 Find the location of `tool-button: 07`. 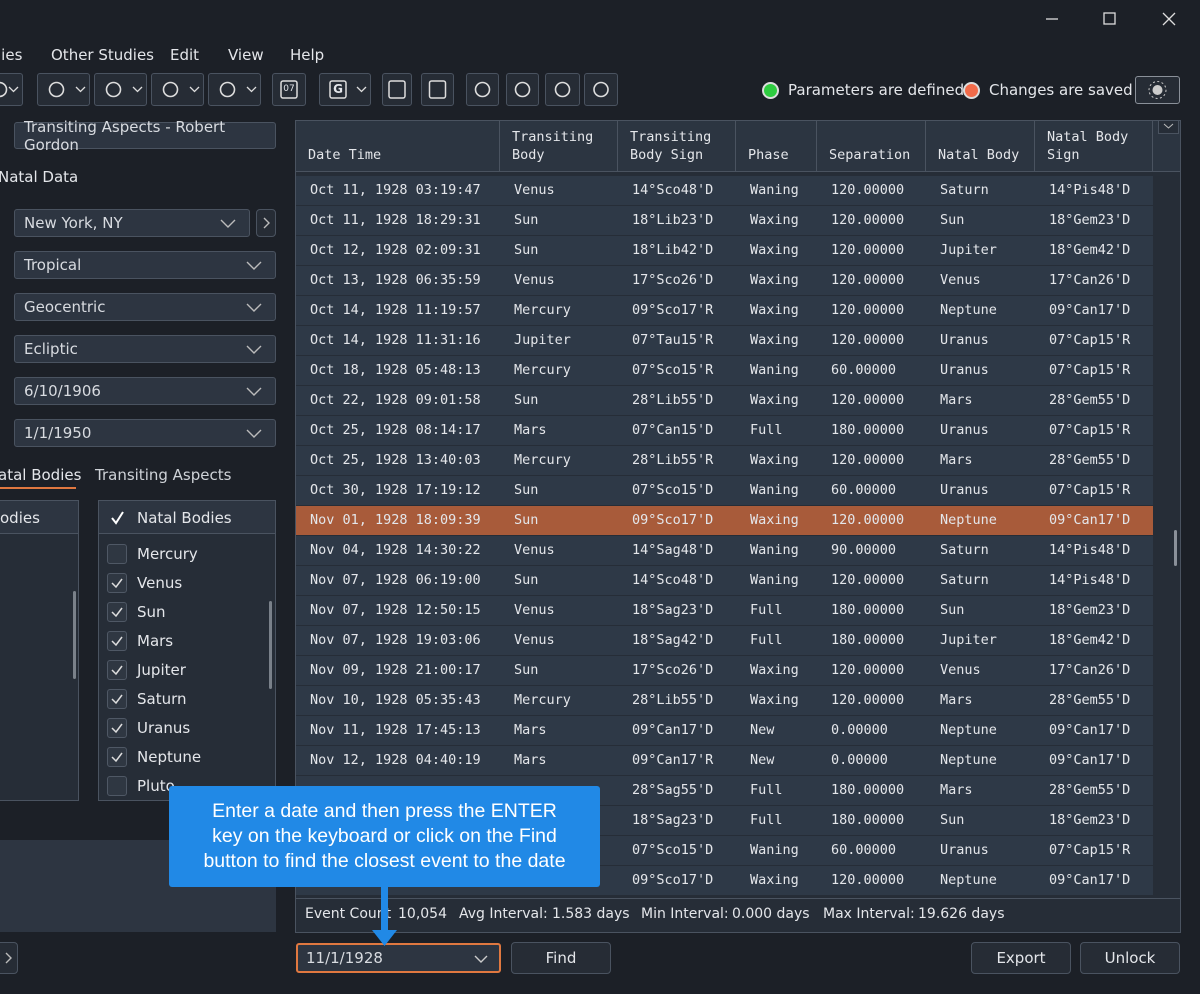

tool-button: 07 is located at coordinates (289, 89).